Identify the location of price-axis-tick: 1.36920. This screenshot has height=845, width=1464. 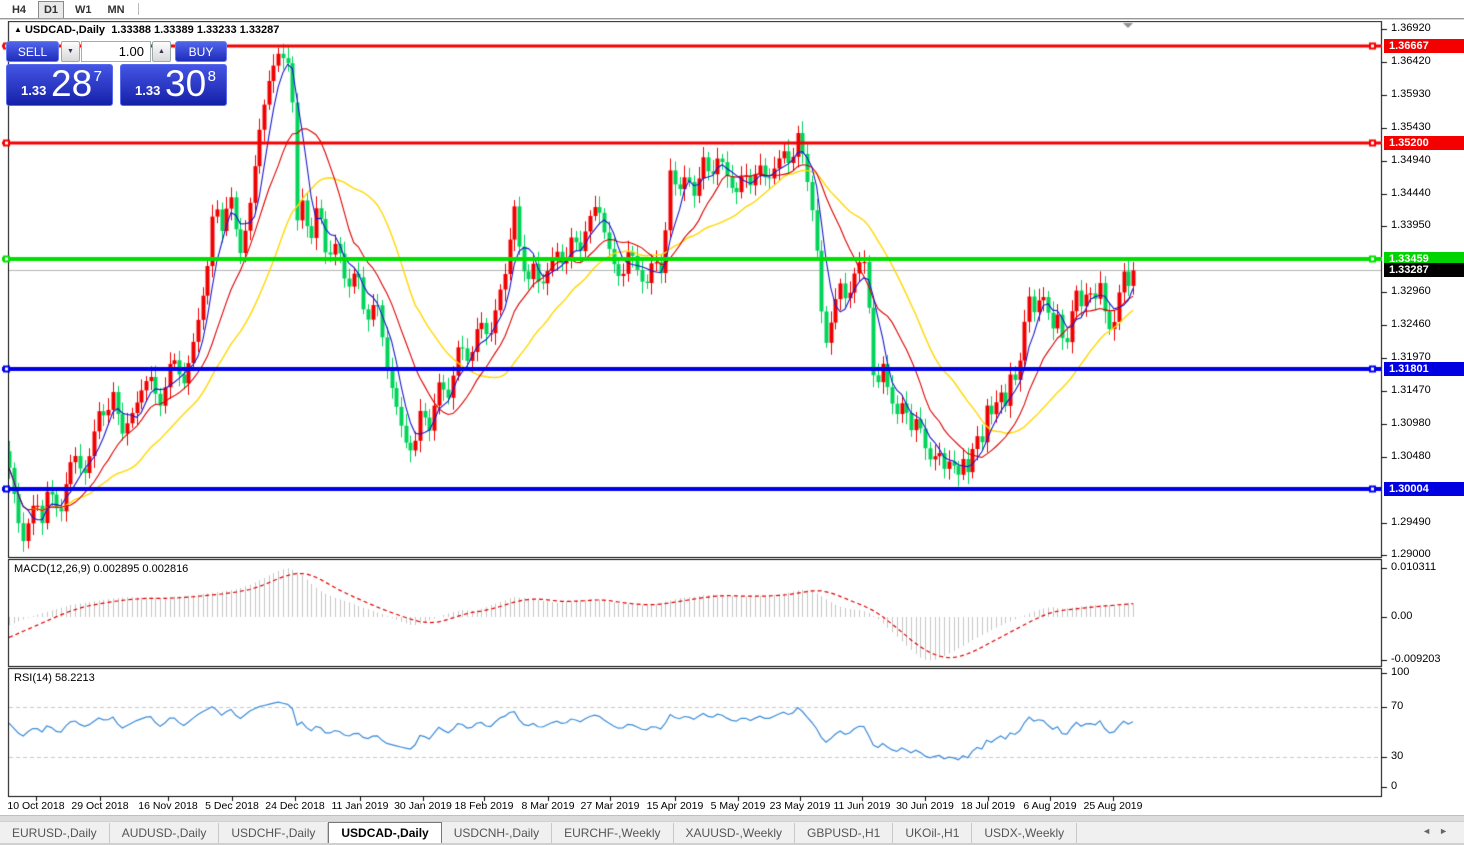
(1411, 28).